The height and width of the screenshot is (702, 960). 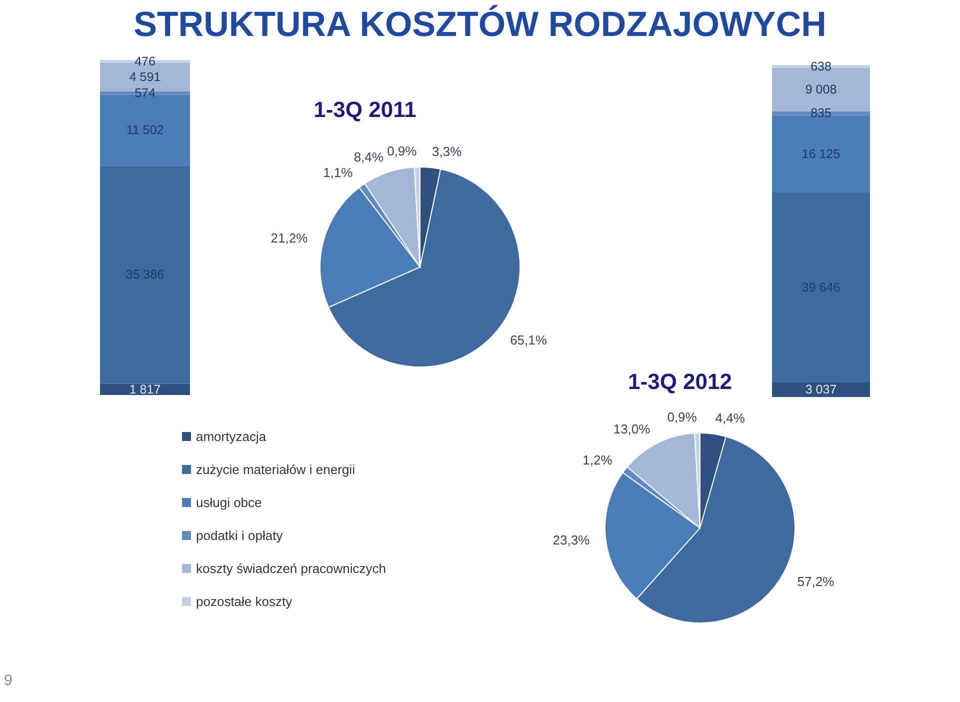 I want to click on data-label: 4,4%, so click(x=730, y=418).